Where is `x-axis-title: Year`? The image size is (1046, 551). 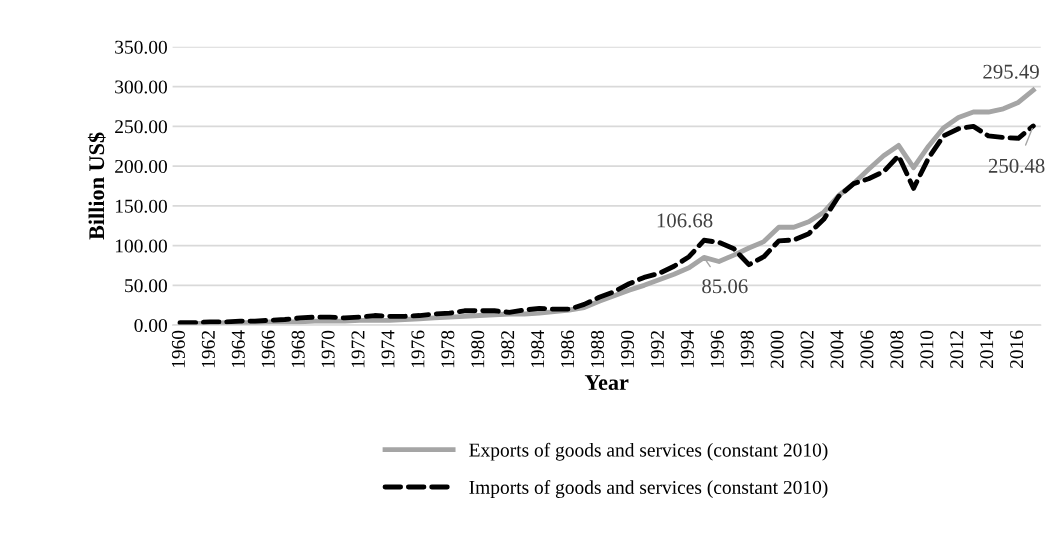 x-axis-title: Year is located at coordinates (606, 383).